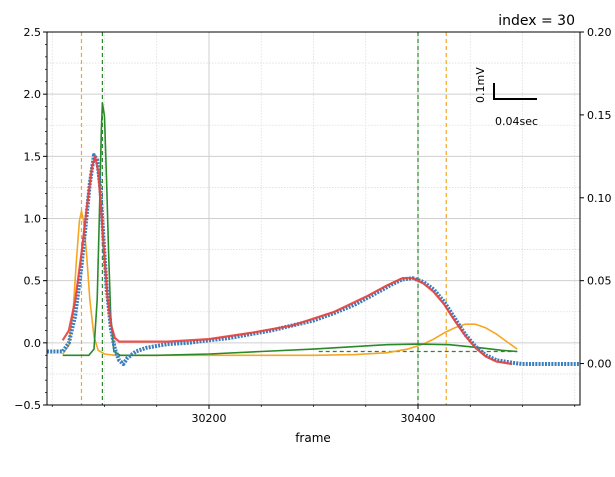 The image size is (615, 477). What do you see at coordinates (480, 85) in the screenshot?
I see `scale-bar-vertical-label: 0.1mV` at bounding box center [480, 85].